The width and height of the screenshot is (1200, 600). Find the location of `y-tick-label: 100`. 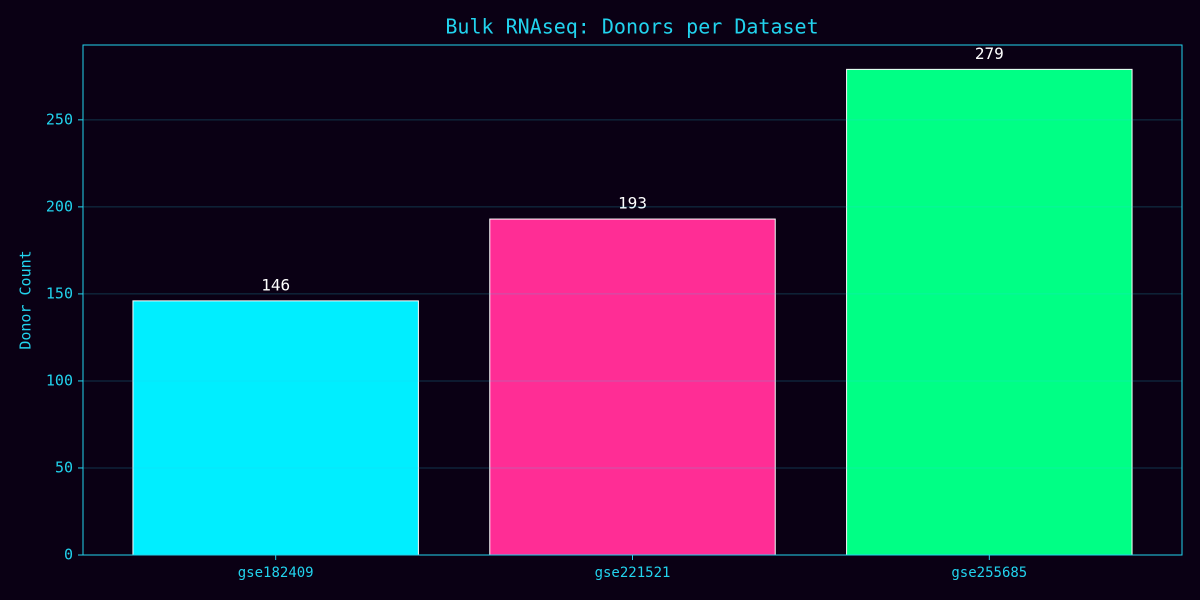

y-tick-label: 100 is located at coordinates (59, 380).